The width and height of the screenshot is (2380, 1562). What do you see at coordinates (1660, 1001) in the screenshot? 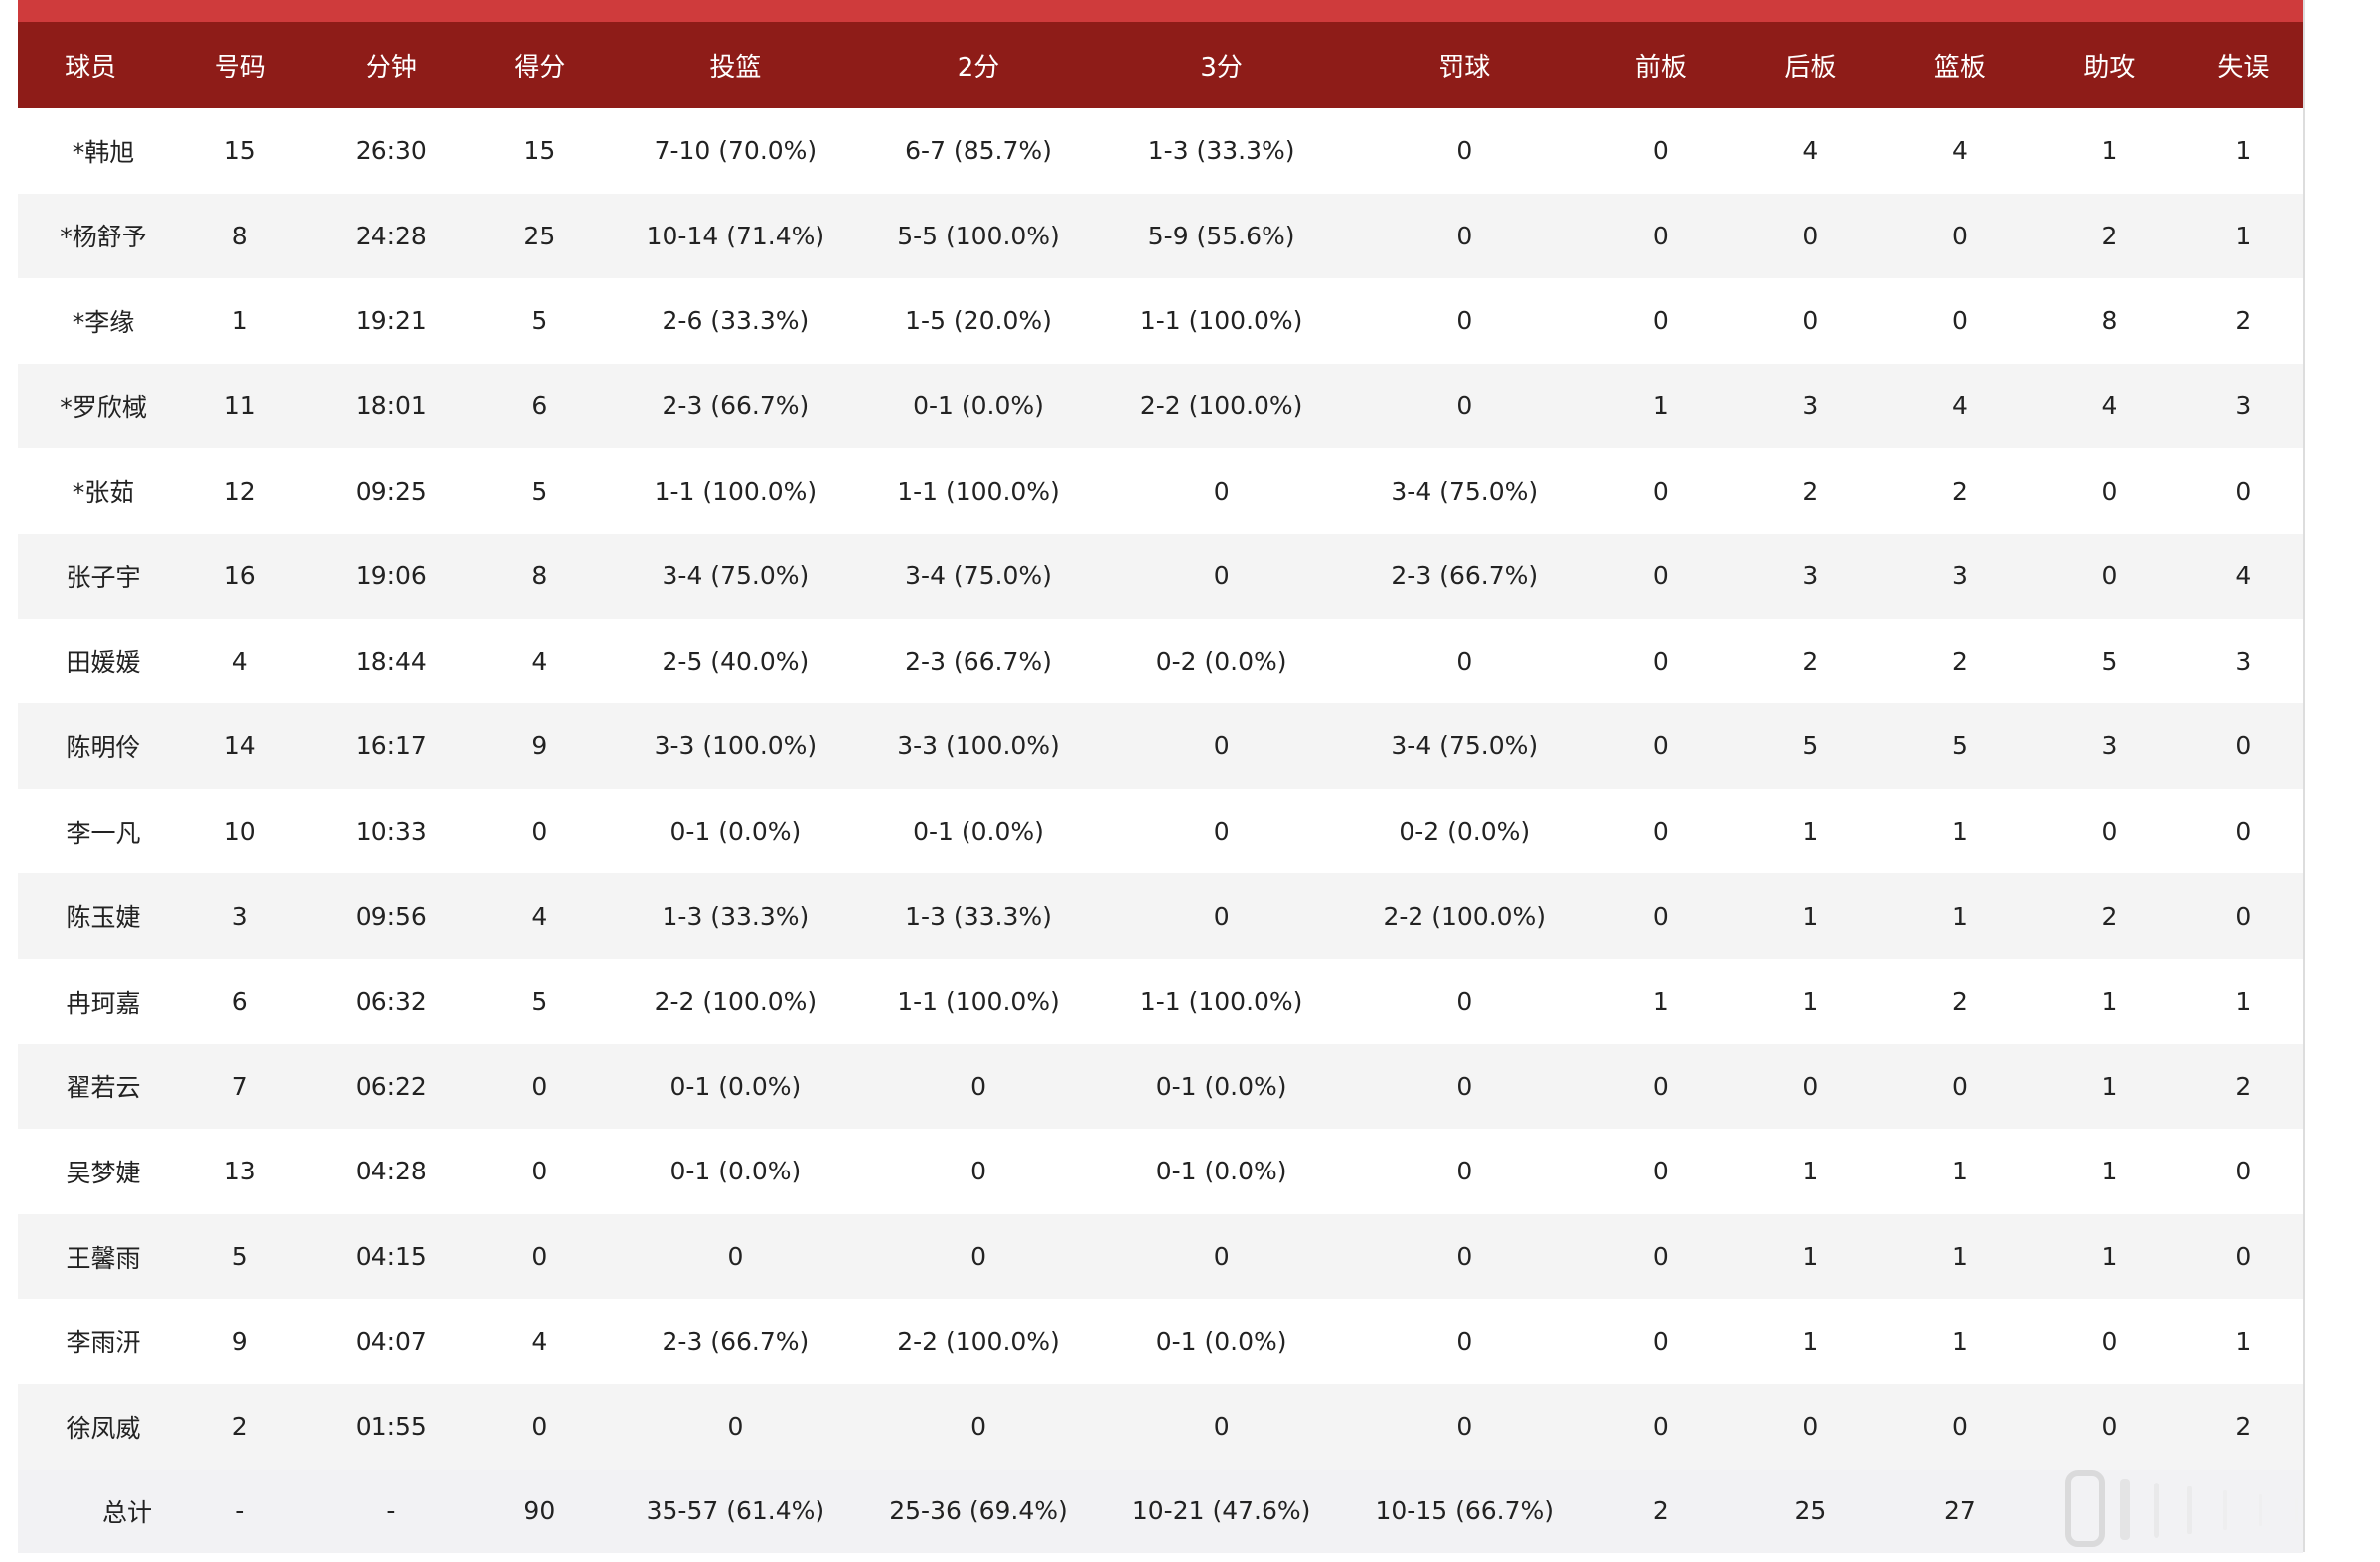
I see `cell-offensive-rebounds: 1` at bounding box center [1660, 1001].